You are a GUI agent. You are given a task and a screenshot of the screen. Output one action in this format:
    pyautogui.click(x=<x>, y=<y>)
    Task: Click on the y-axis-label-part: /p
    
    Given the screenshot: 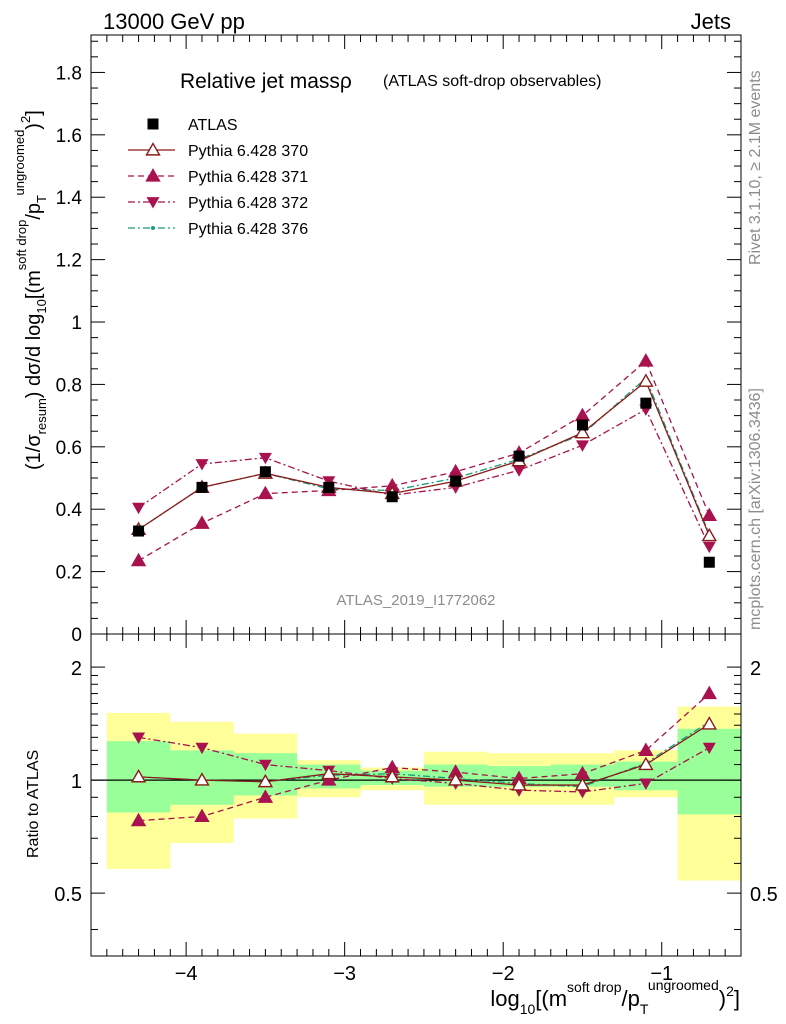 What is the action you would take?
    pyautogui.click(x=34, y=211)
    